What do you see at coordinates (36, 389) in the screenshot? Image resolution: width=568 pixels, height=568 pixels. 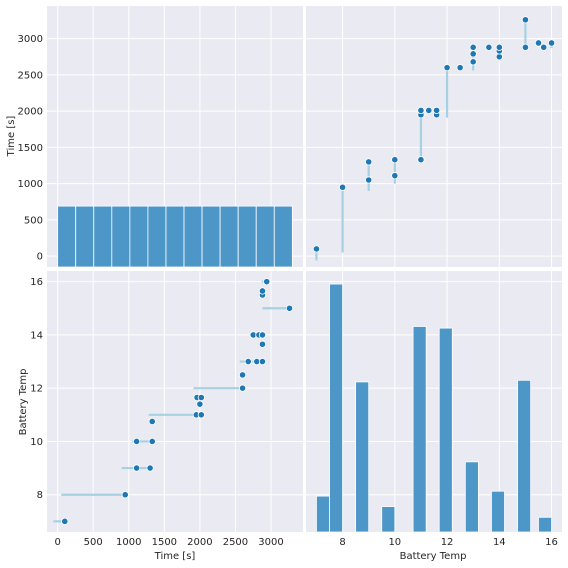 I see `y-tick-label: 12` at bounding box center [36, 389].